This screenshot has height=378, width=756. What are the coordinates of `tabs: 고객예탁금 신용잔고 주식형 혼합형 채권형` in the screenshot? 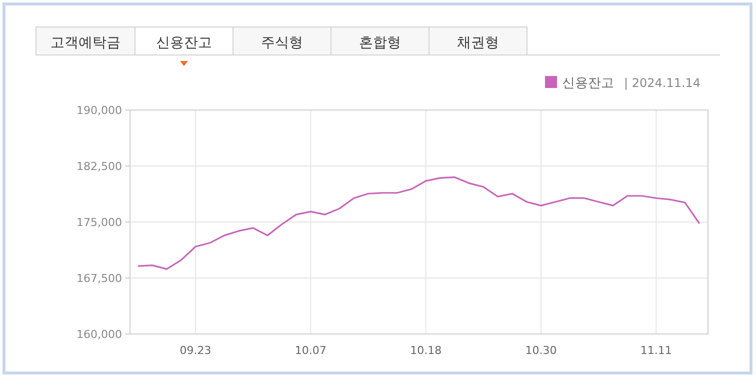 It's located at (282, 46).